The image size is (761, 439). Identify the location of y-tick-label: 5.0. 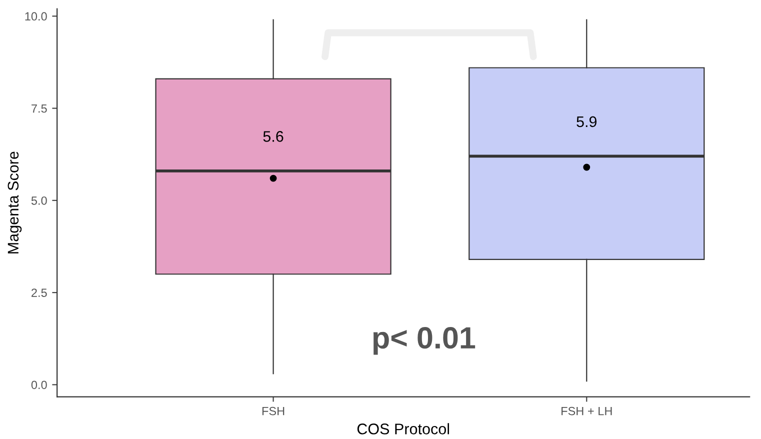
(39, 200).